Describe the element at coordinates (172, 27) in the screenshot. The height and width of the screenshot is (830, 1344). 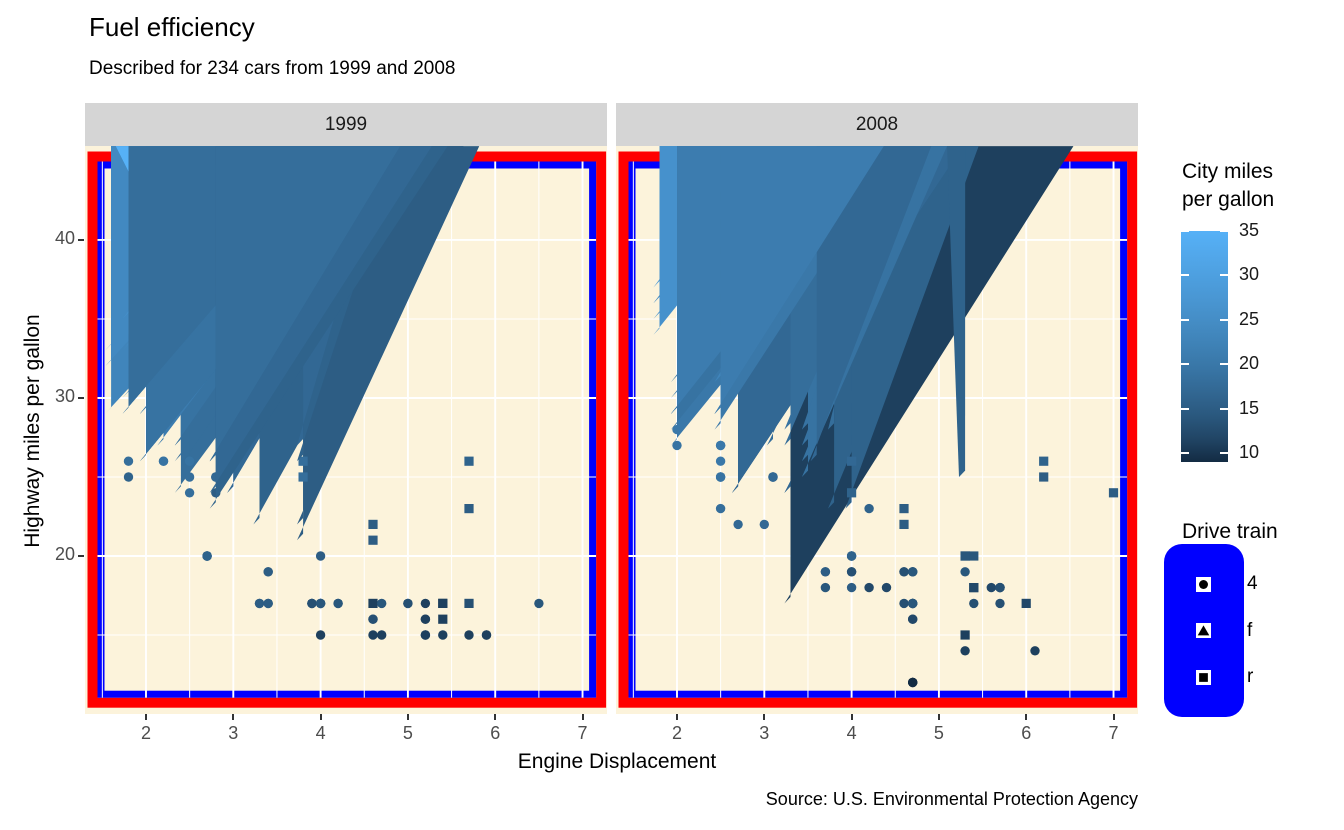
I see `plot-title: Fuel efficiency` at that location.